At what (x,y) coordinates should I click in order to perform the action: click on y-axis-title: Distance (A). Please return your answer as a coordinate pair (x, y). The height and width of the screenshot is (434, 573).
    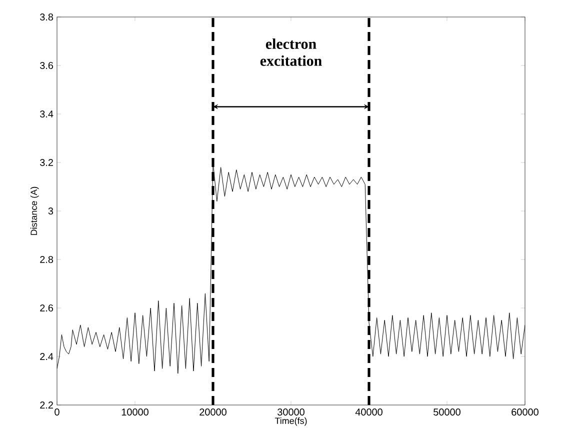
    Looking at the image, I should click on (34, 210).